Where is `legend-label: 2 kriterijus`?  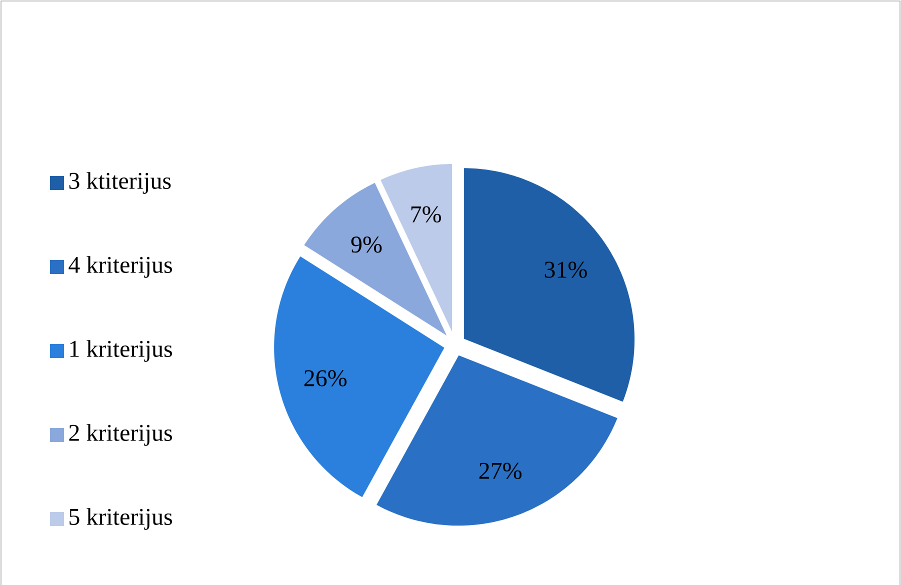
legend-label: 2 kriterijus is located at coordinates (120, 435).